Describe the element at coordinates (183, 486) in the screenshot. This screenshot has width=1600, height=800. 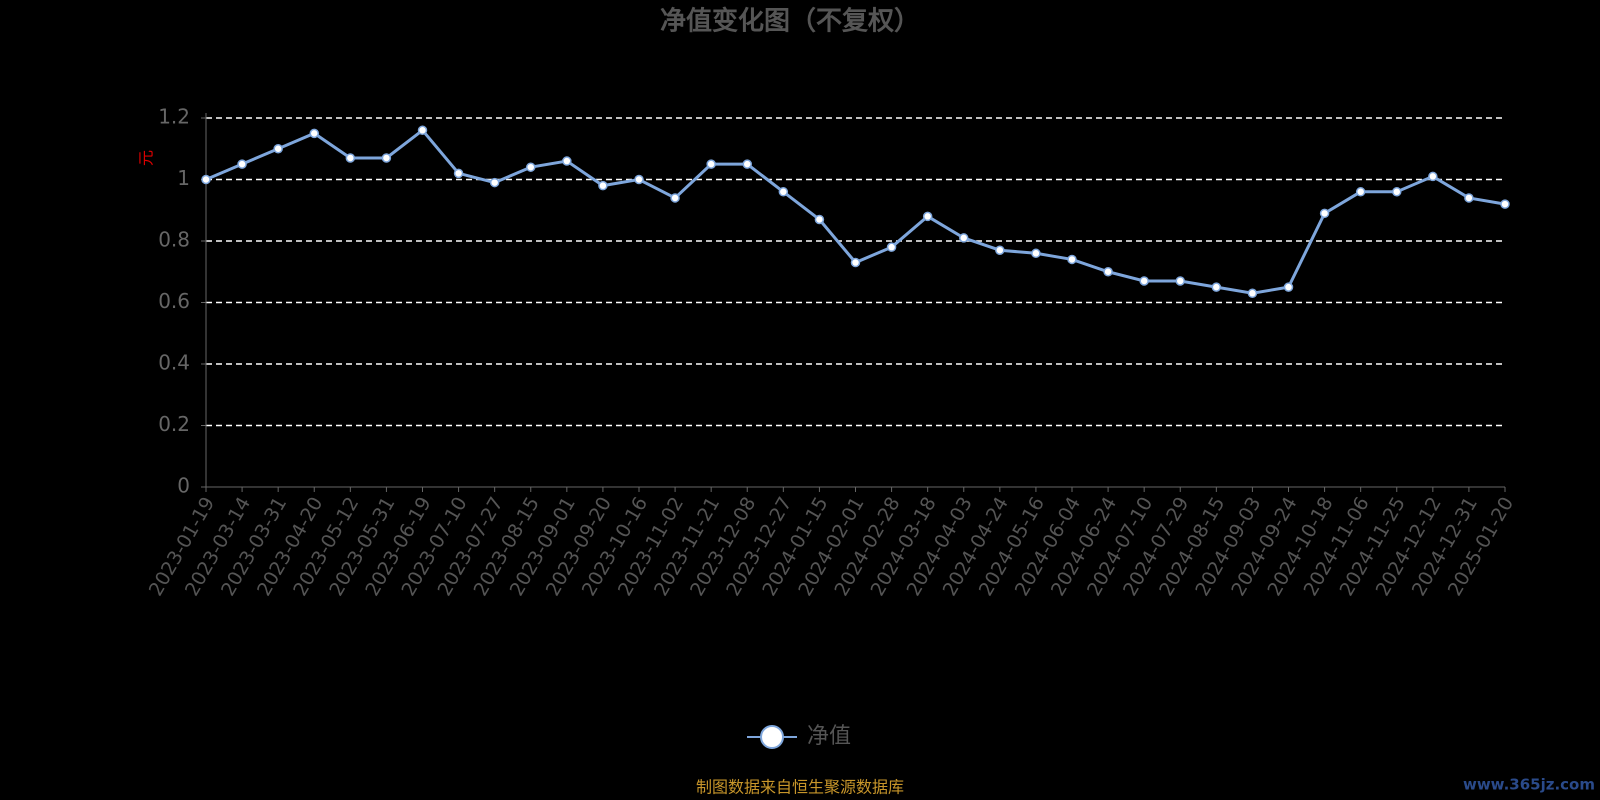
I see `y-tick-label: 0` at that location.